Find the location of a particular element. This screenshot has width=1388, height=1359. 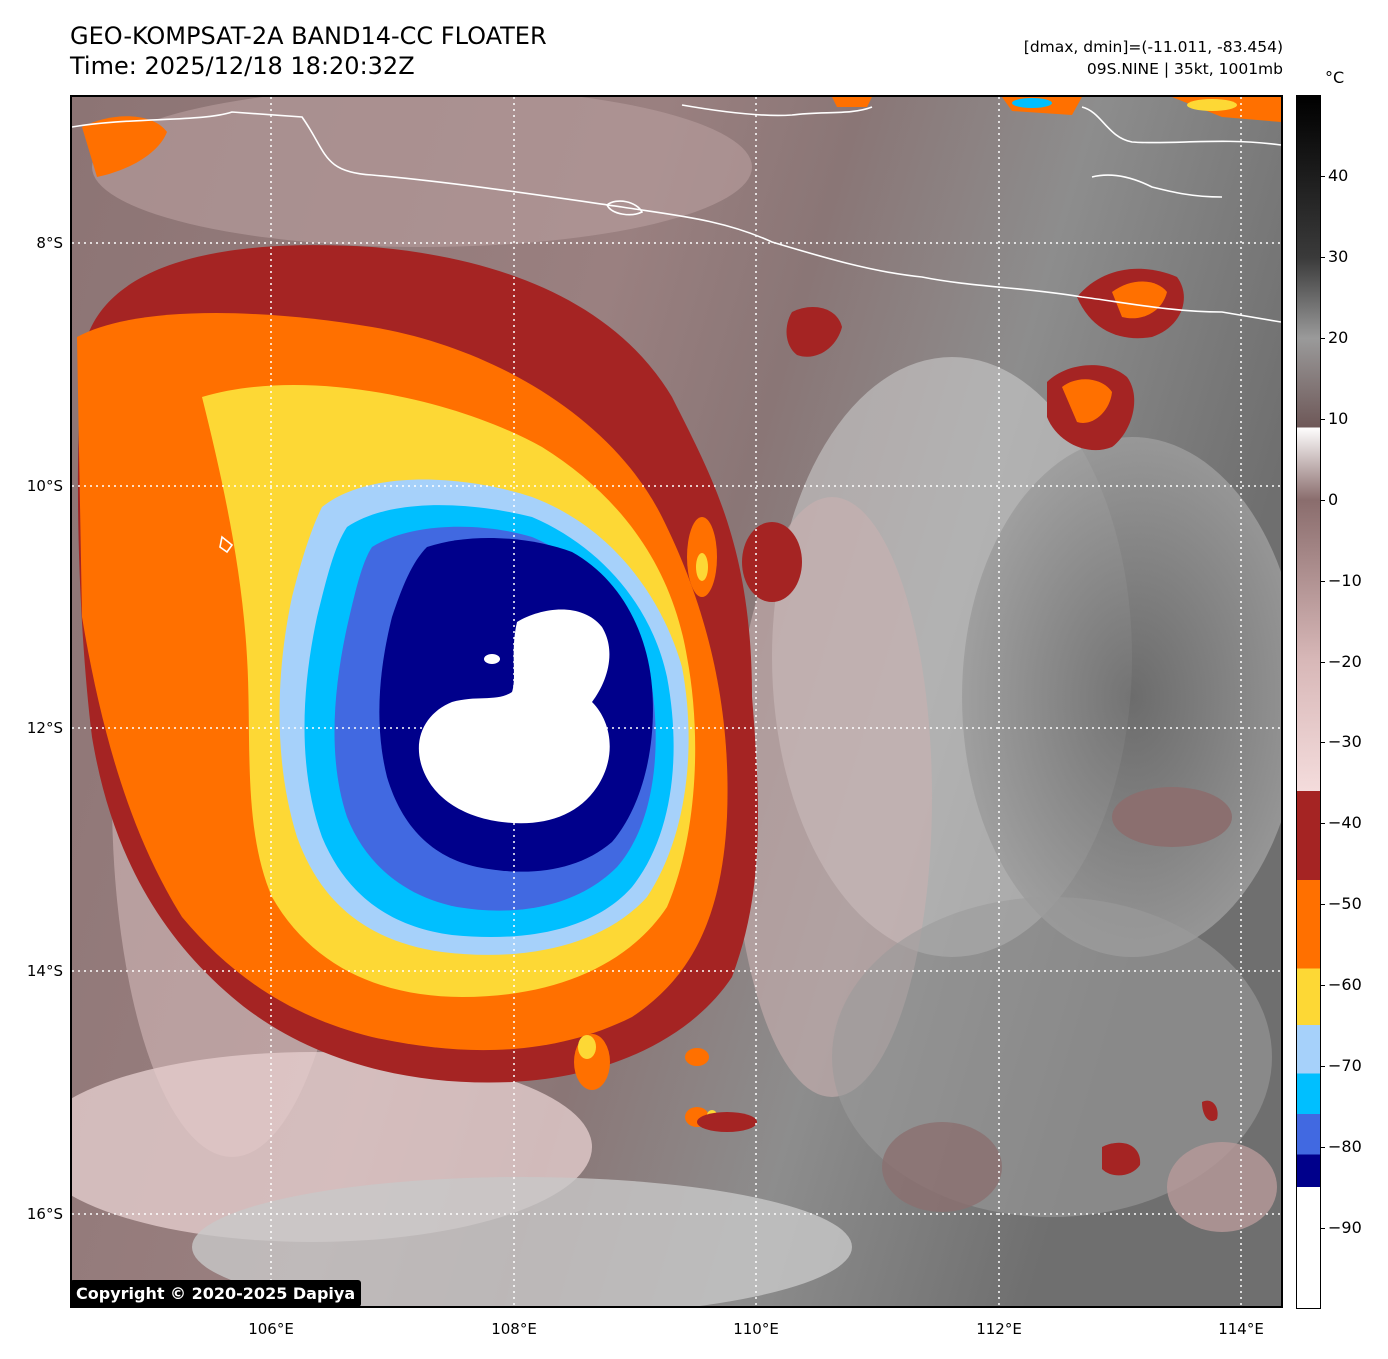

colorbar-unit: °C is located at coordinates (1335, 77).